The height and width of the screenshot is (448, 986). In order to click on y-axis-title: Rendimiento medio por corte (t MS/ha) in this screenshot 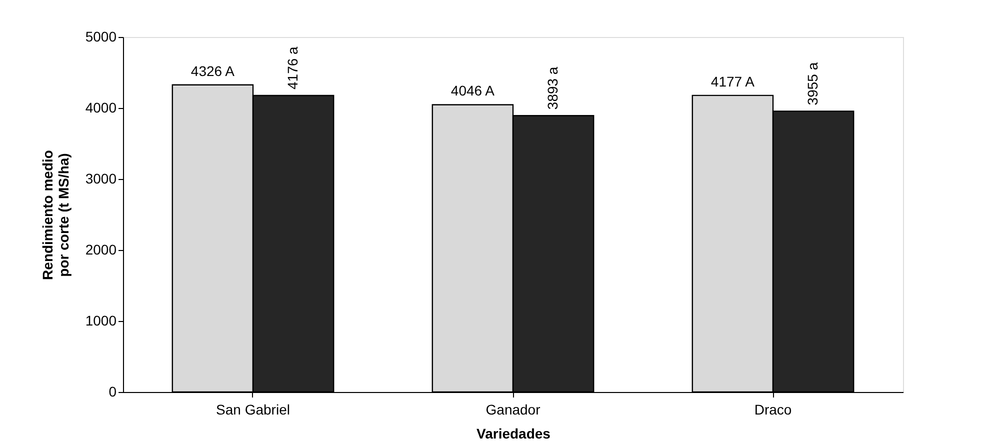, I will do `click(55, 215)`.